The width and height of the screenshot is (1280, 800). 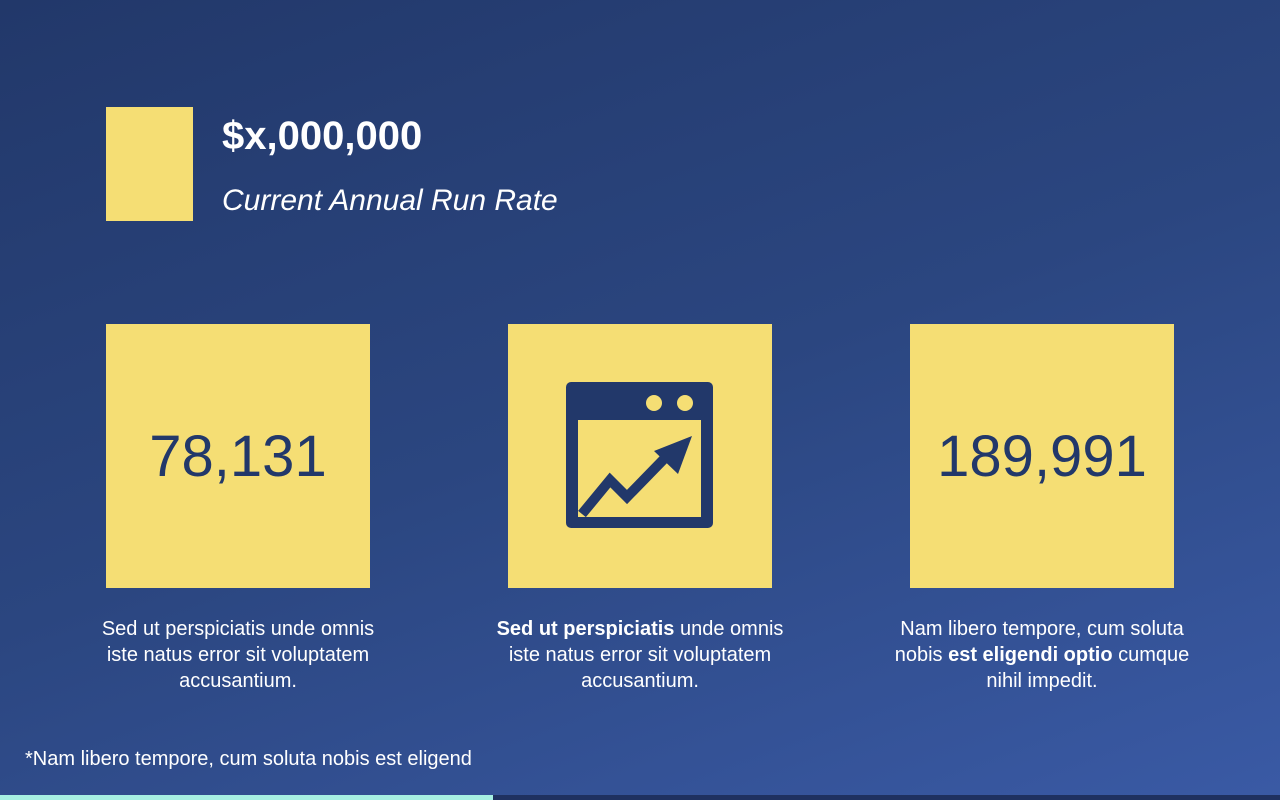 What do you see at coordinates (1039, 642) in the screenshot?
I see `desc-a: Nam libero tempore, cum soluta nobis` at bounding box center [1039, 642].